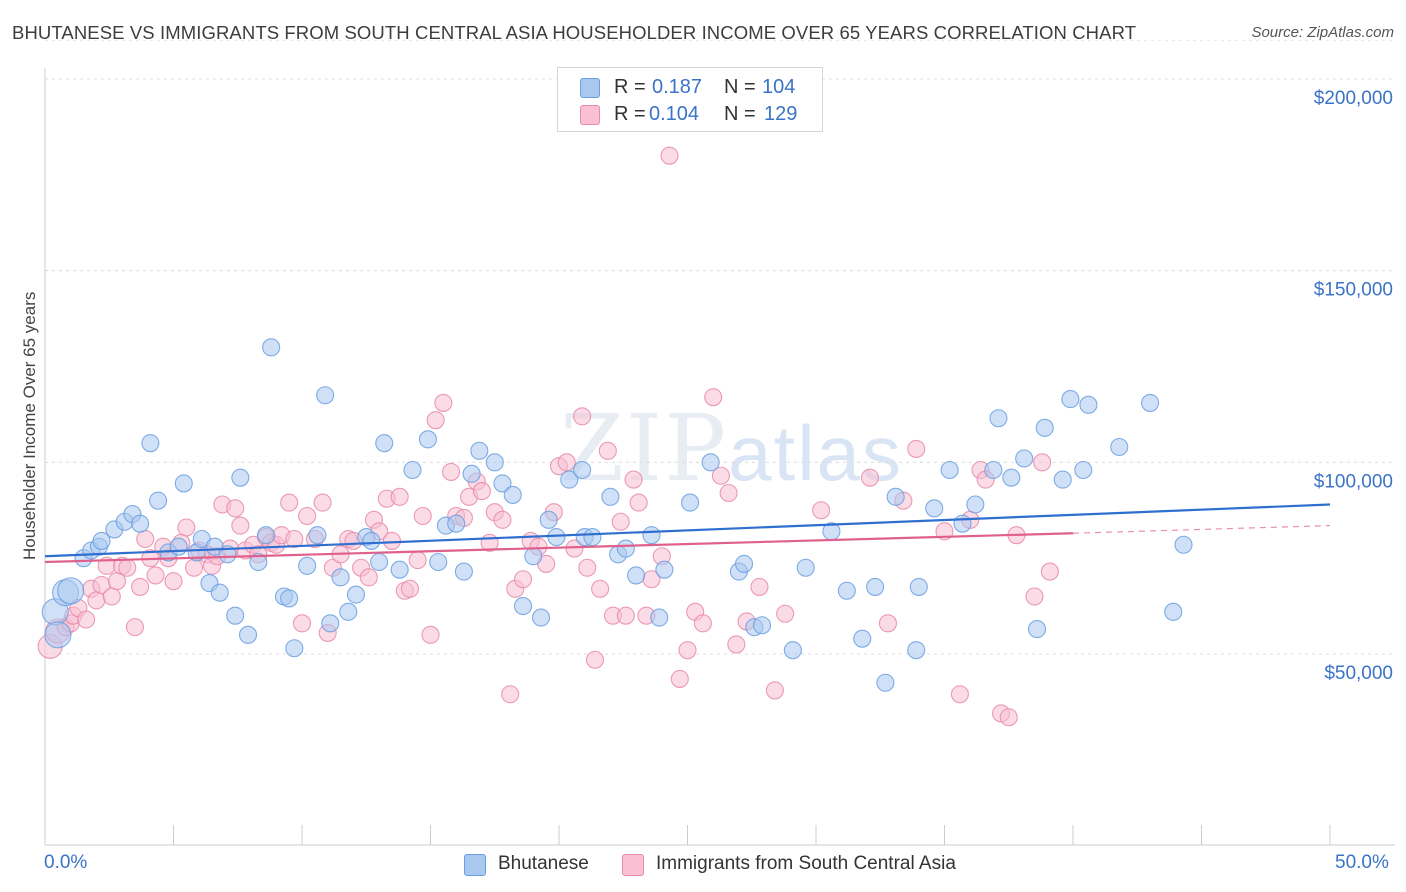 This screenshot has height=892, width=1406. I want to click on trendline-bhutanese, so click(687, 530).